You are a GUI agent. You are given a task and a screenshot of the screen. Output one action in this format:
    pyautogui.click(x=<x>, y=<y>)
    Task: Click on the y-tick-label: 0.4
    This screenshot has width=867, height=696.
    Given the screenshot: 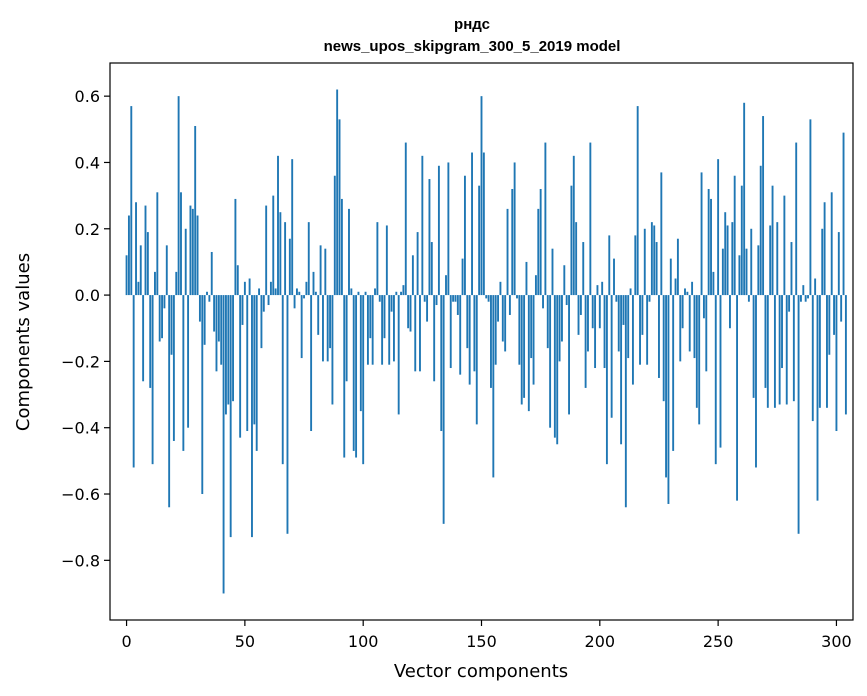 What is the action you would take?
    pyautogui.click(x=87, y=162)
    